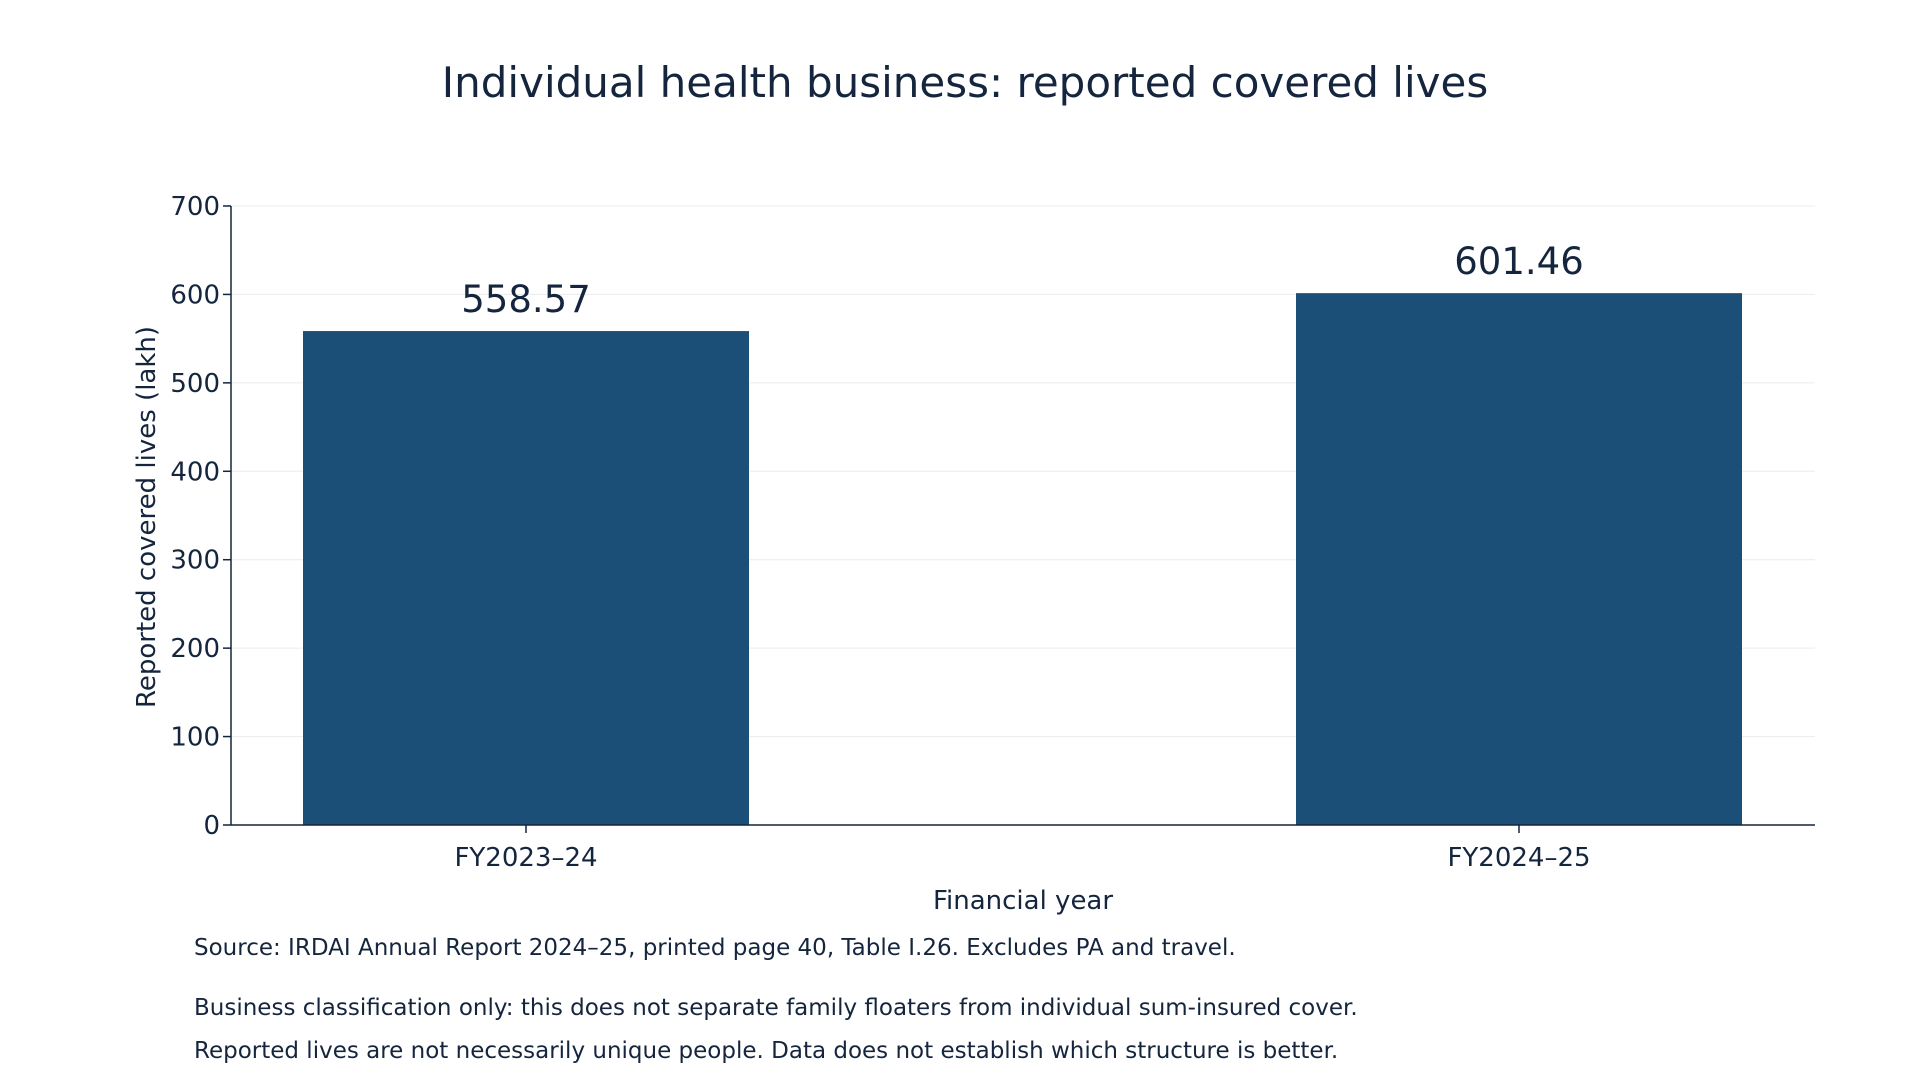 The image size is (1920, 1080). What do you see at coordinates (195, 207) in the screenshot?
I see `y-tick-label: 700` at bounding box center [195, 207].